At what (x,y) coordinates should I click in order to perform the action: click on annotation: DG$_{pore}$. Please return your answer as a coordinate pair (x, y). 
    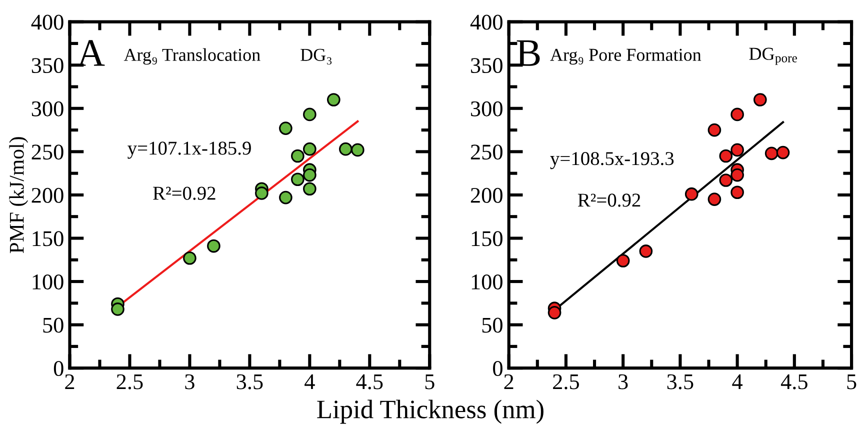
    Looking at the image, I should click on (773, 56).